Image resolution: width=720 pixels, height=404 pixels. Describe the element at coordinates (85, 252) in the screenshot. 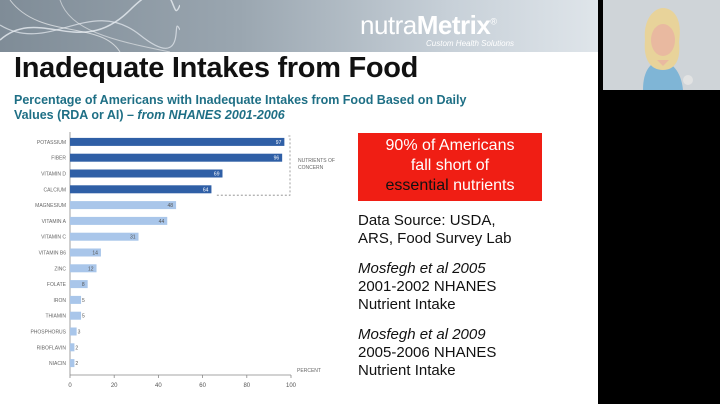

I see `bar-vitamin-b6` at that location.